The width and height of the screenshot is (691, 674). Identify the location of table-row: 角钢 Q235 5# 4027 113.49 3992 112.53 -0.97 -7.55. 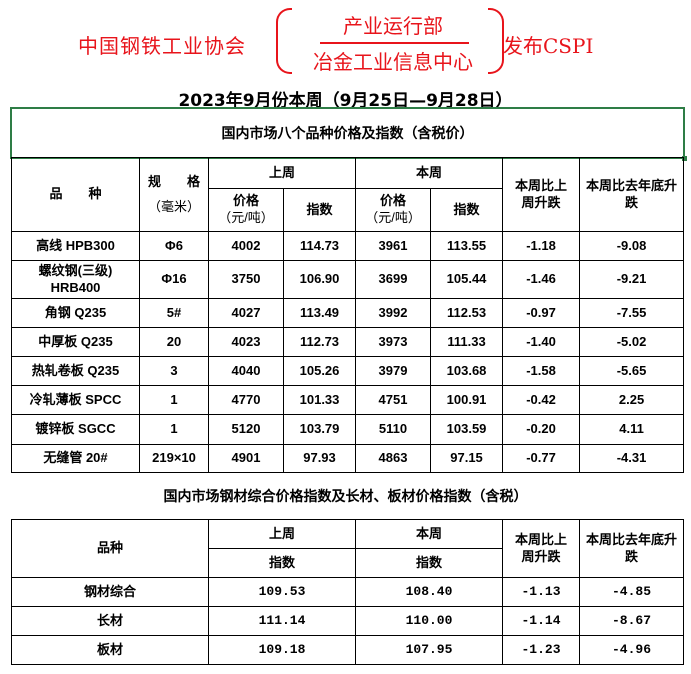
(348, 313).